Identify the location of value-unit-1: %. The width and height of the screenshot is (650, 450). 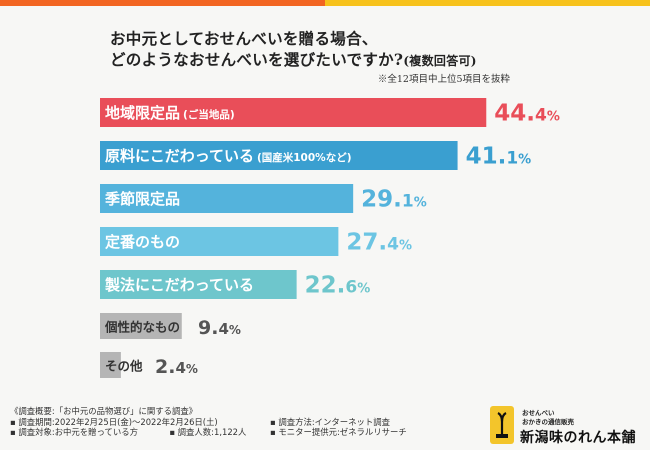
(524, 160).